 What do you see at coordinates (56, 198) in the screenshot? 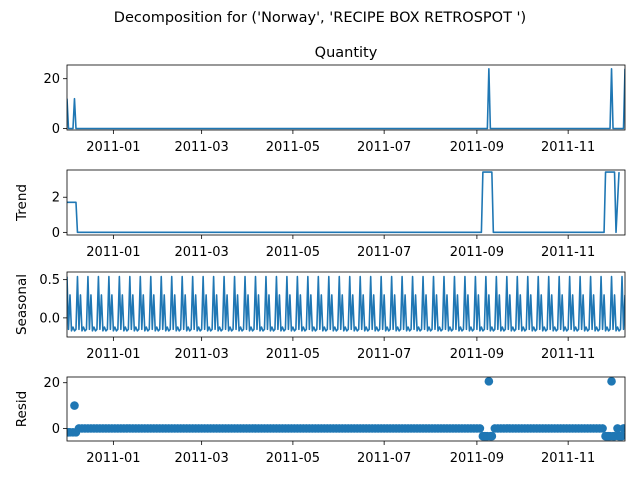
I see `y-tick-label: 2` at bounding box center [56, 198].